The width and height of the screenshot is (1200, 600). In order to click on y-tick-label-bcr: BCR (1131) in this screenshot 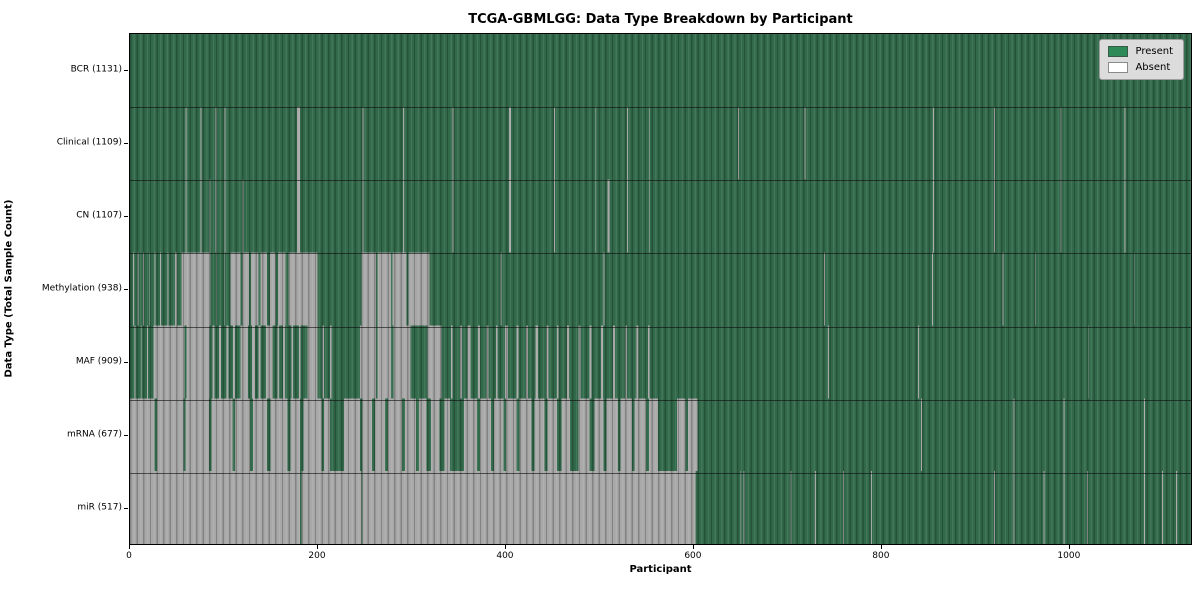, I will do `click(96, 69)`.